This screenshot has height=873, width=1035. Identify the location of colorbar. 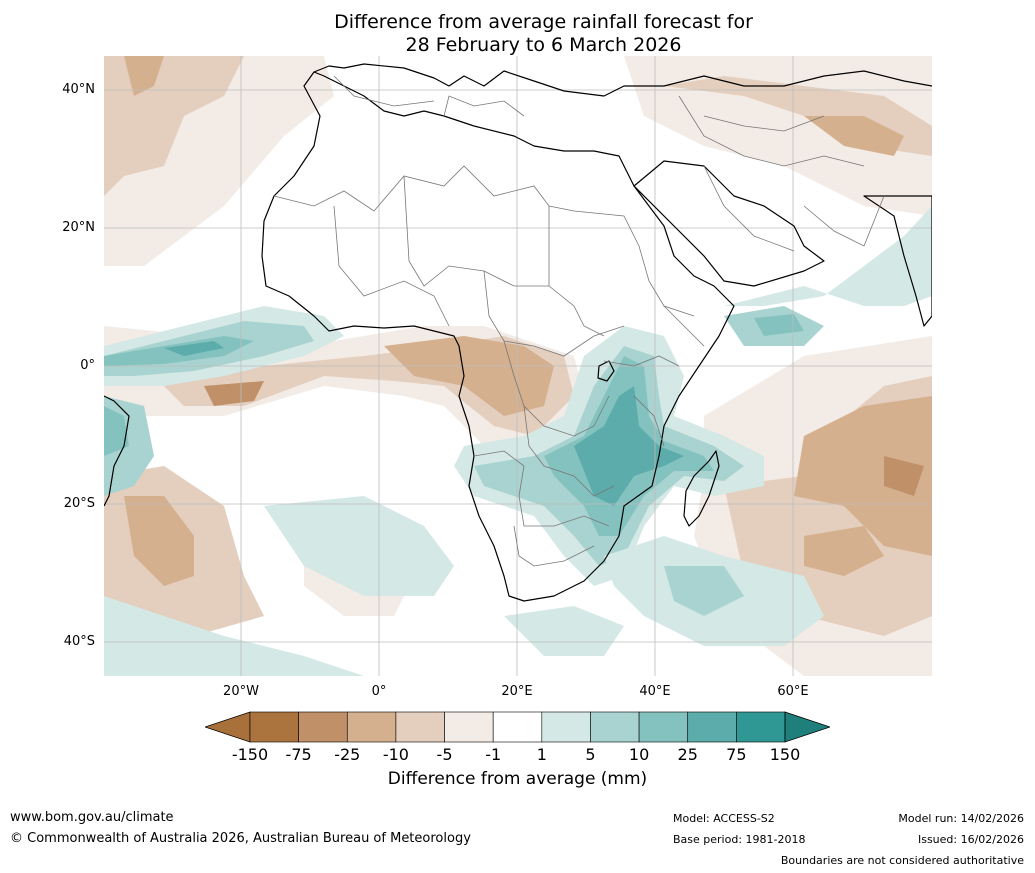
(517, 727).